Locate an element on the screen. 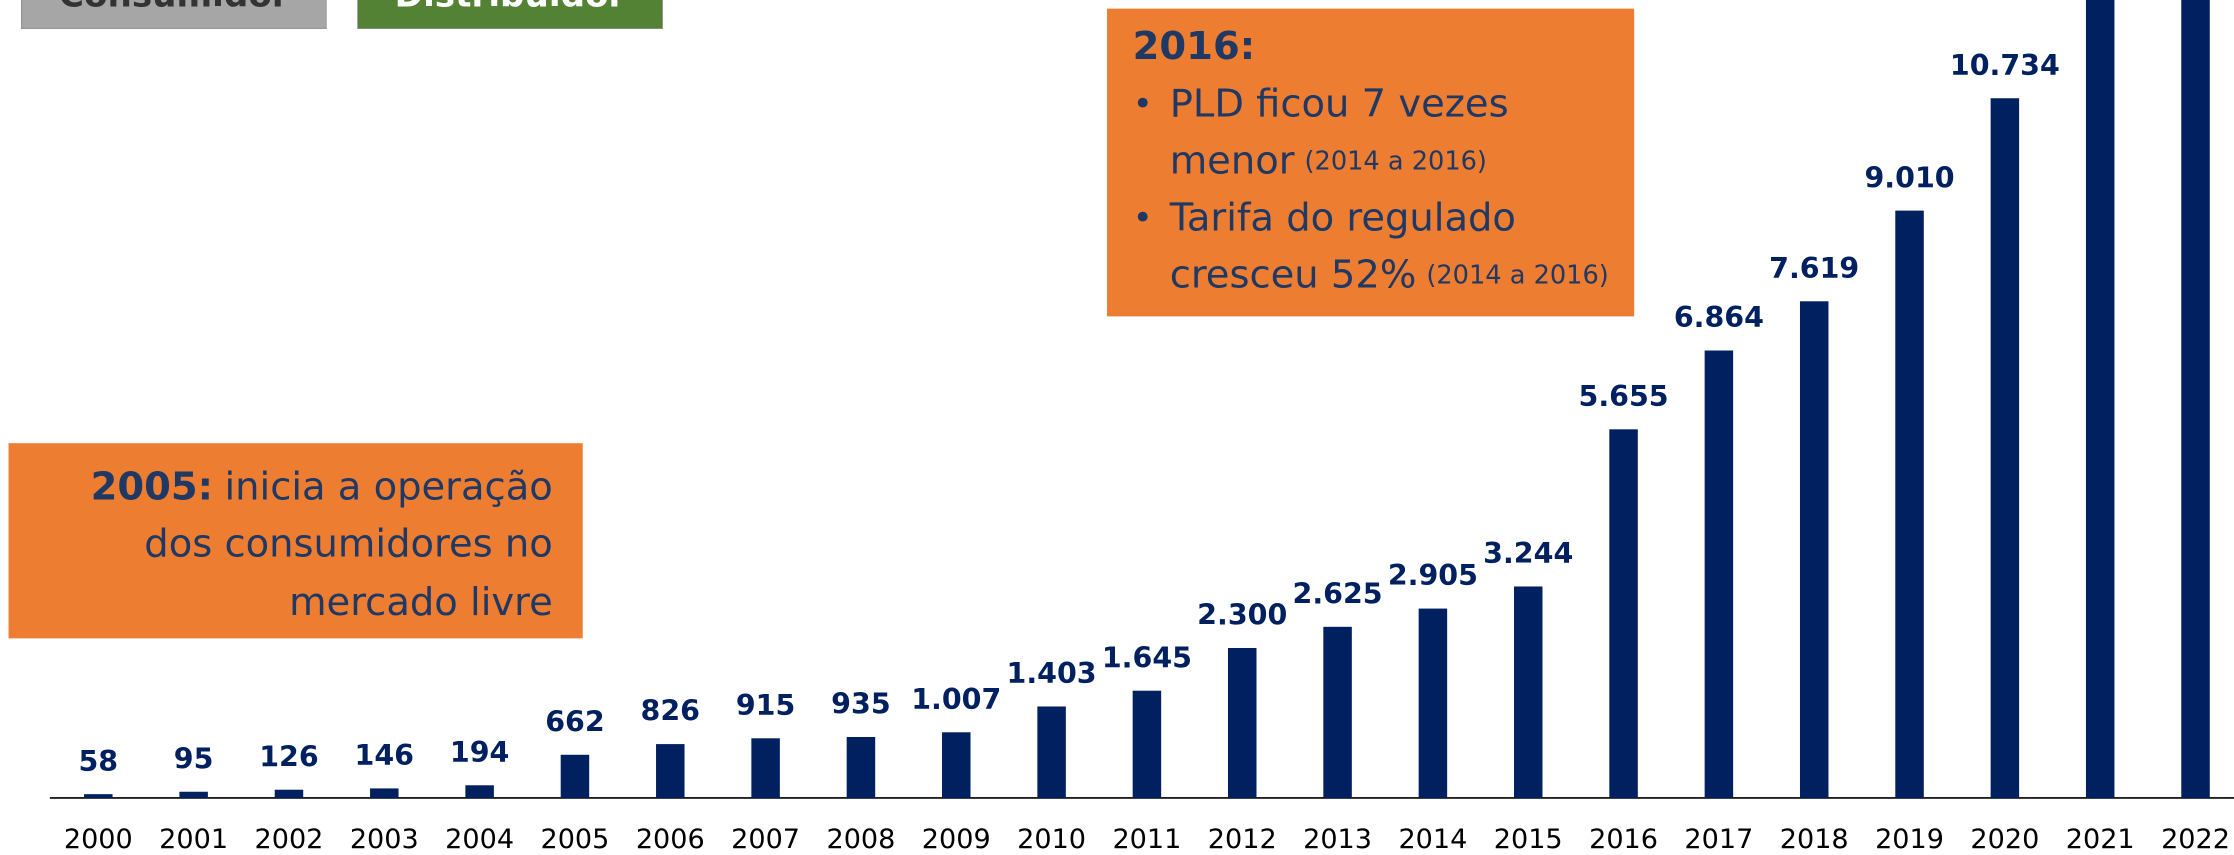 The height and width of the screenshot is (855, 2234). x-tick-label: 2005 is located at coordinates (575, 839).